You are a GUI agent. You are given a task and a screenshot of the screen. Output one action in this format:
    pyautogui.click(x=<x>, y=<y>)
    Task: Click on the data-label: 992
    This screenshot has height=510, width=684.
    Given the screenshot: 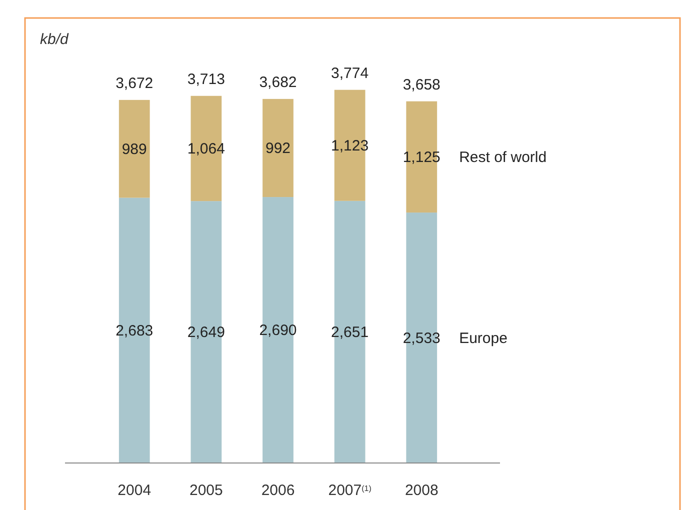 What is the action you would take?
    pyautogui.click(x=278, y=148)
    